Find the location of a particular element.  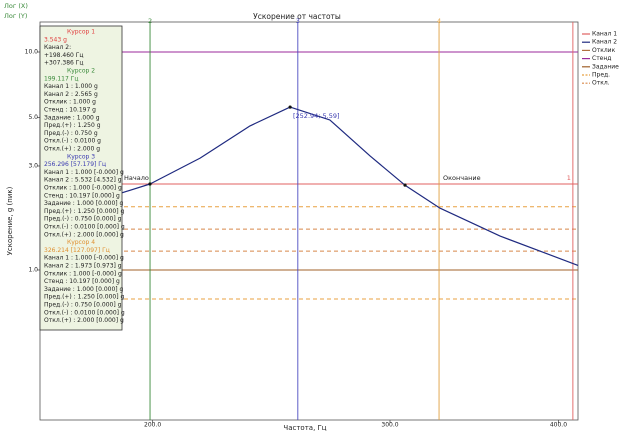

x-tick-label: 400.0 is located at coordinates (558, 425).